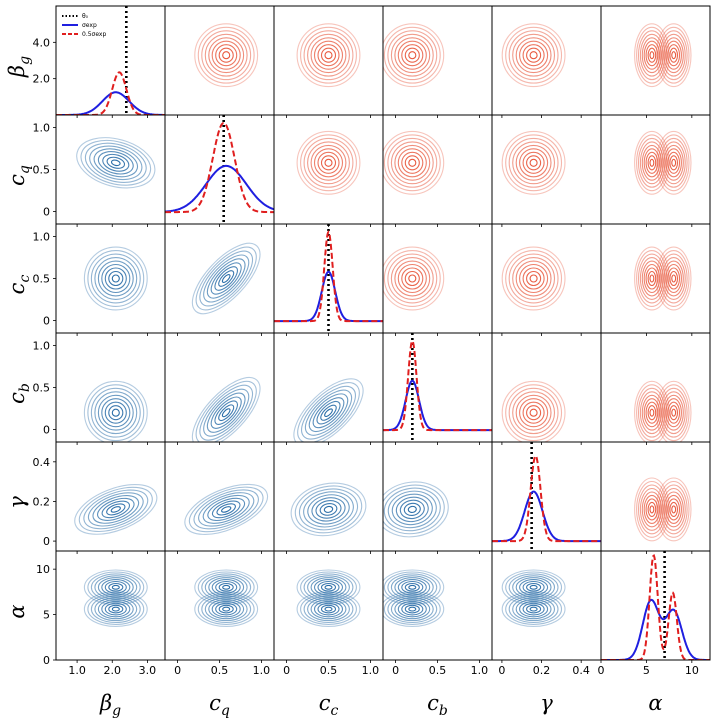  What do you see at coordinates (501, 670) in the screenshot?
I see `xtick-gamma: 0` at bounding box center [501, 670].